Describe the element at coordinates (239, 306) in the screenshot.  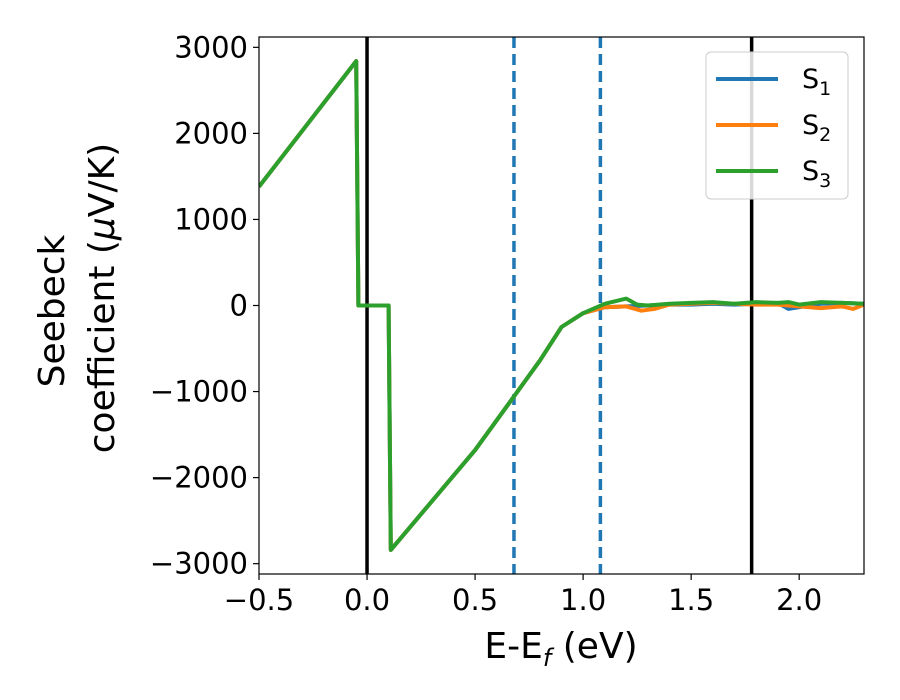
I see `y-tick-label: 0` at that location.